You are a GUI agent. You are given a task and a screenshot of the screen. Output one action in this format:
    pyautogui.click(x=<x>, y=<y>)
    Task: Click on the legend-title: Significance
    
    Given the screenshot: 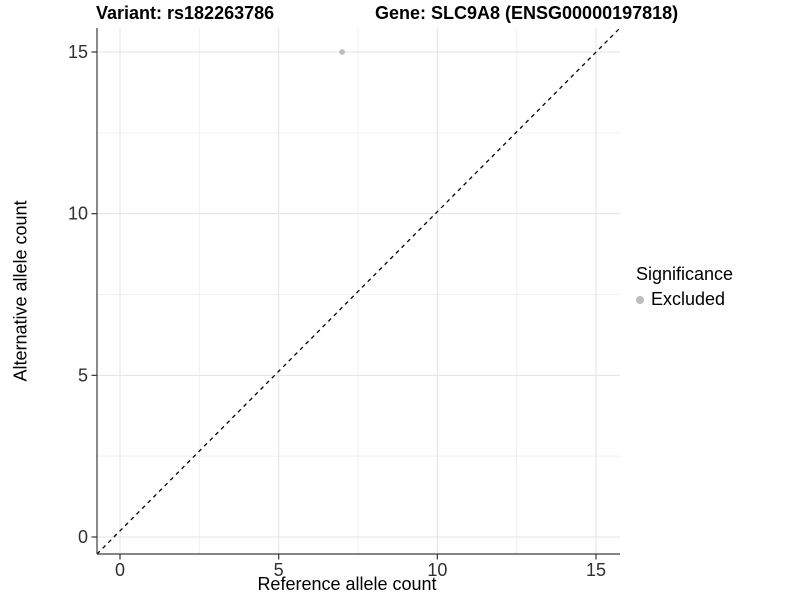 What is the action you would take?
    pyautogui.click(x=685, y=274)
    